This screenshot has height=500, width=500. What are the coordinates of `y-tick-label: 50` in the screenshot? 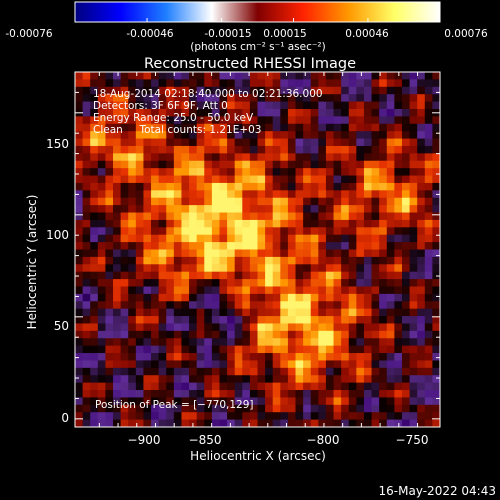 It's located at (61, 326).